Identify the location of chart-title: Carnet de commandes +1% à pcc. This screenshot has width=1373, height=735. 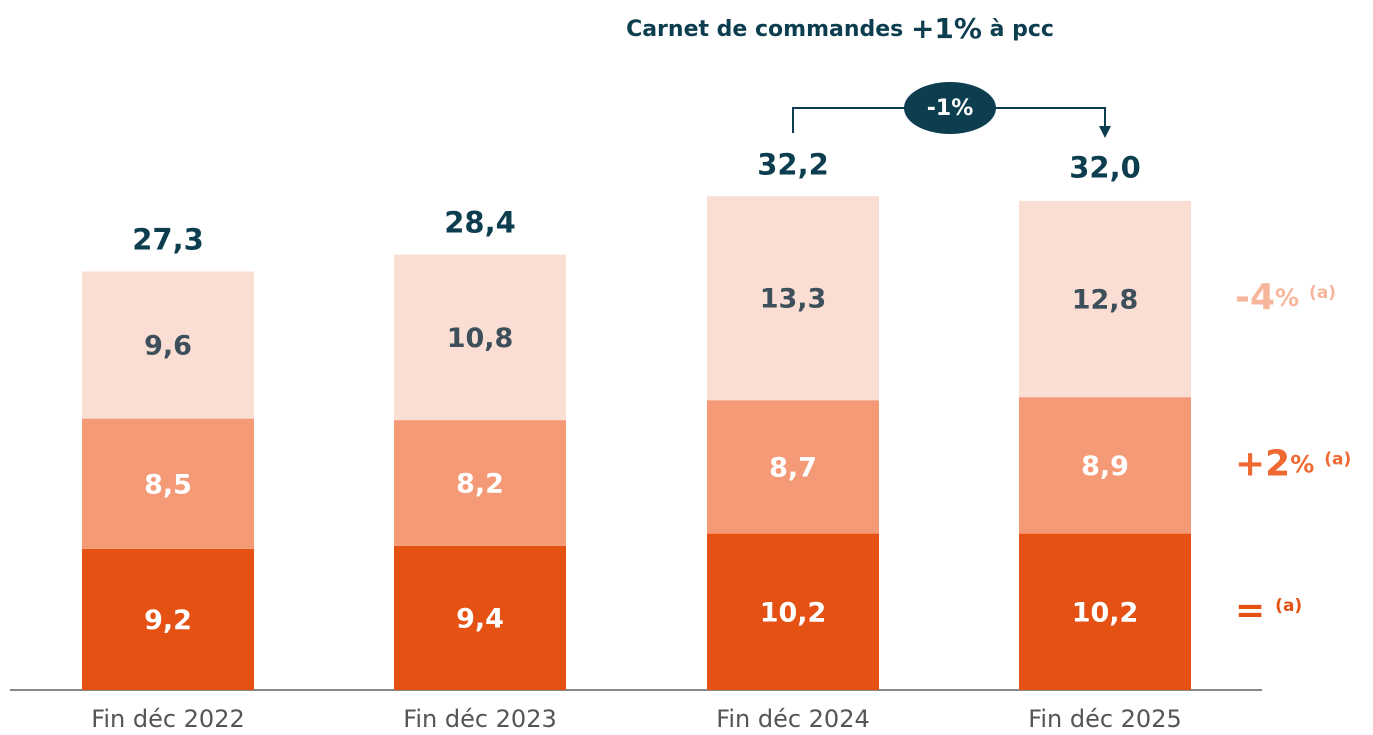
(840, 28).